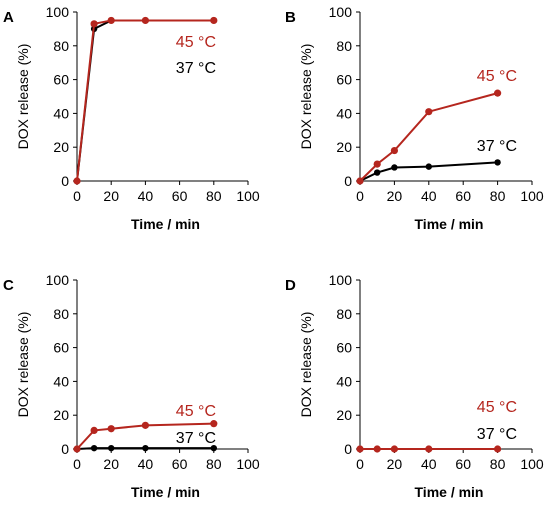  What do you see at coordinates (290, 17) in the screenshot?
I see `panel-letter: B` at bounding box center [290, 17].